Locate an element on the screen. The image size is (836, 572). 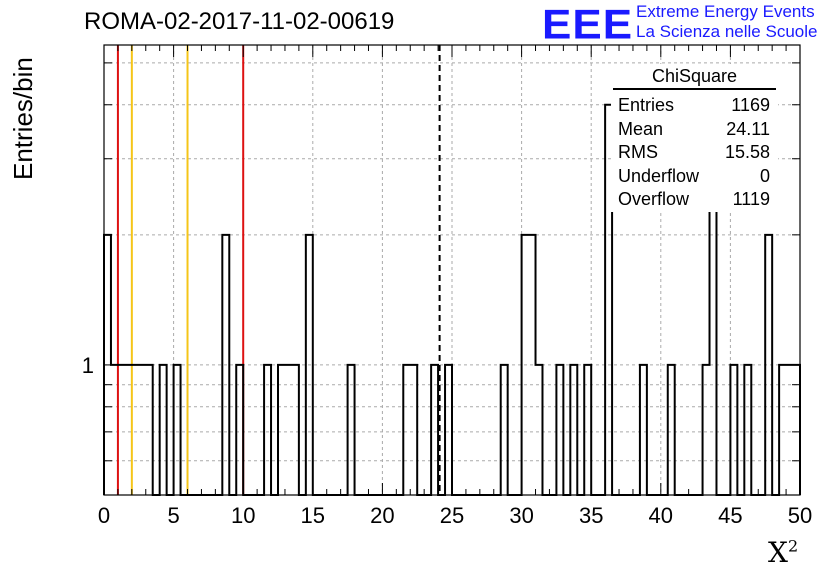
y-axis-label: Entries/bin is located at coordinates (23, 118).